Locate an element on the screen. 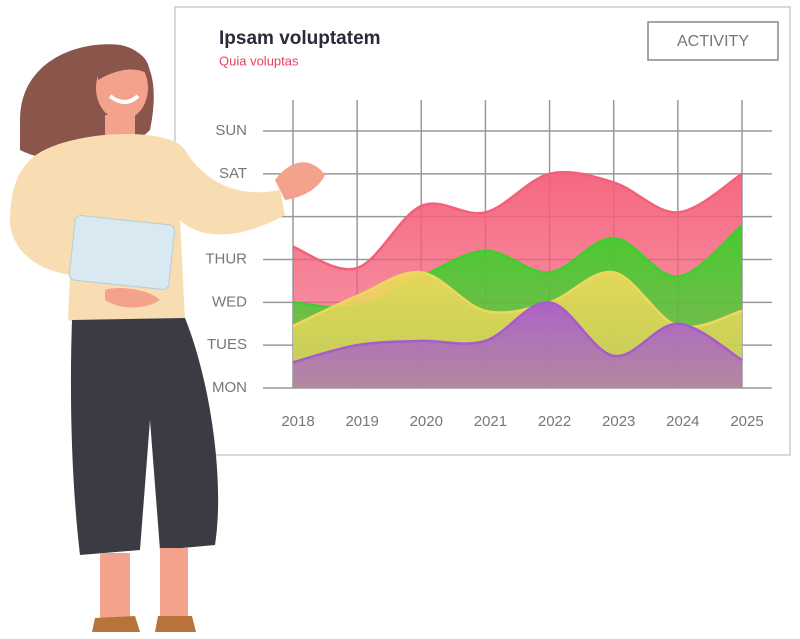  y-tick-label: MON is located at coordinates (229, 387).